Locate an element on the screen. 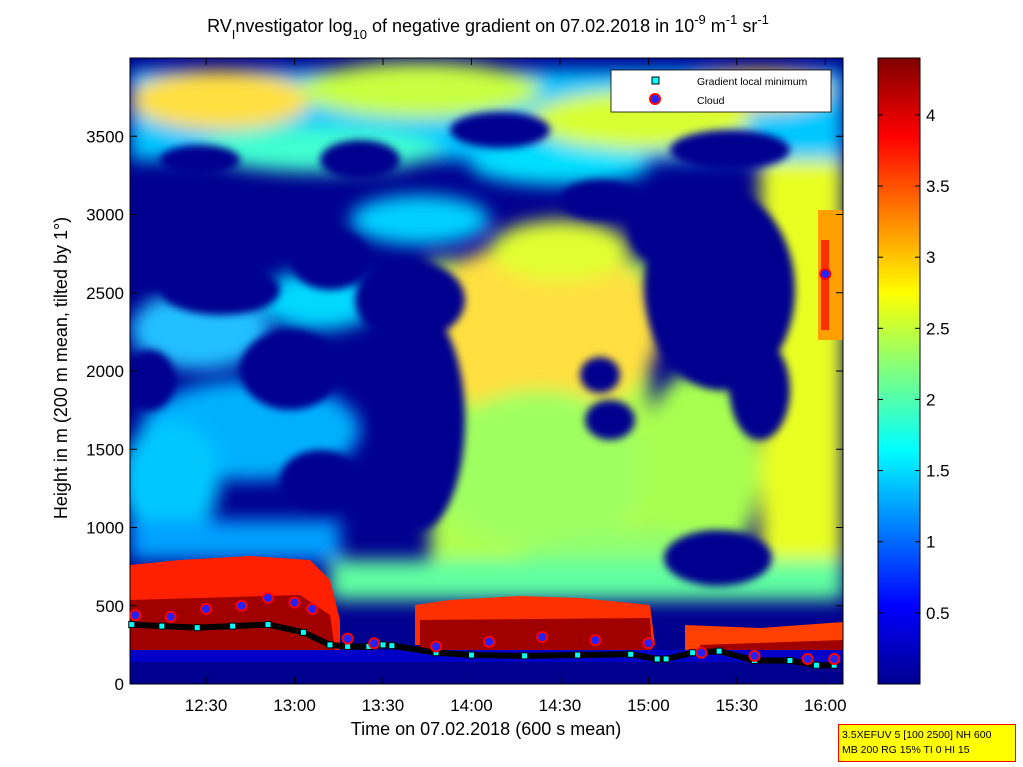  legend-square-marker is located at coordinates (655, 80).